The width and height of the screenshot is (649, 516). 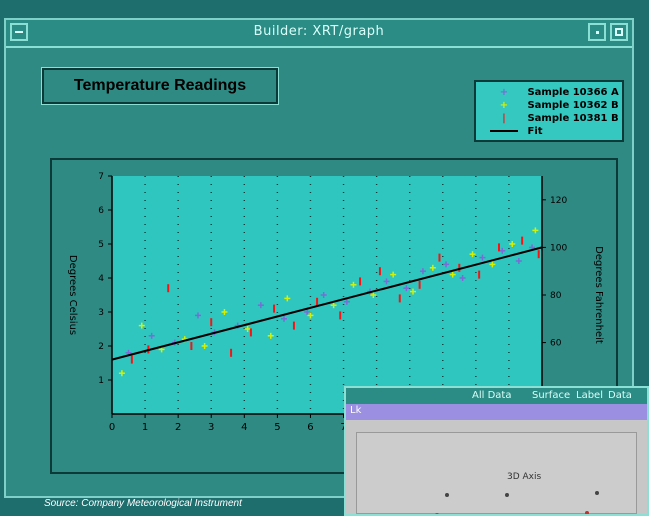 I want to click on maximize-button, so click(x=619, y=32).